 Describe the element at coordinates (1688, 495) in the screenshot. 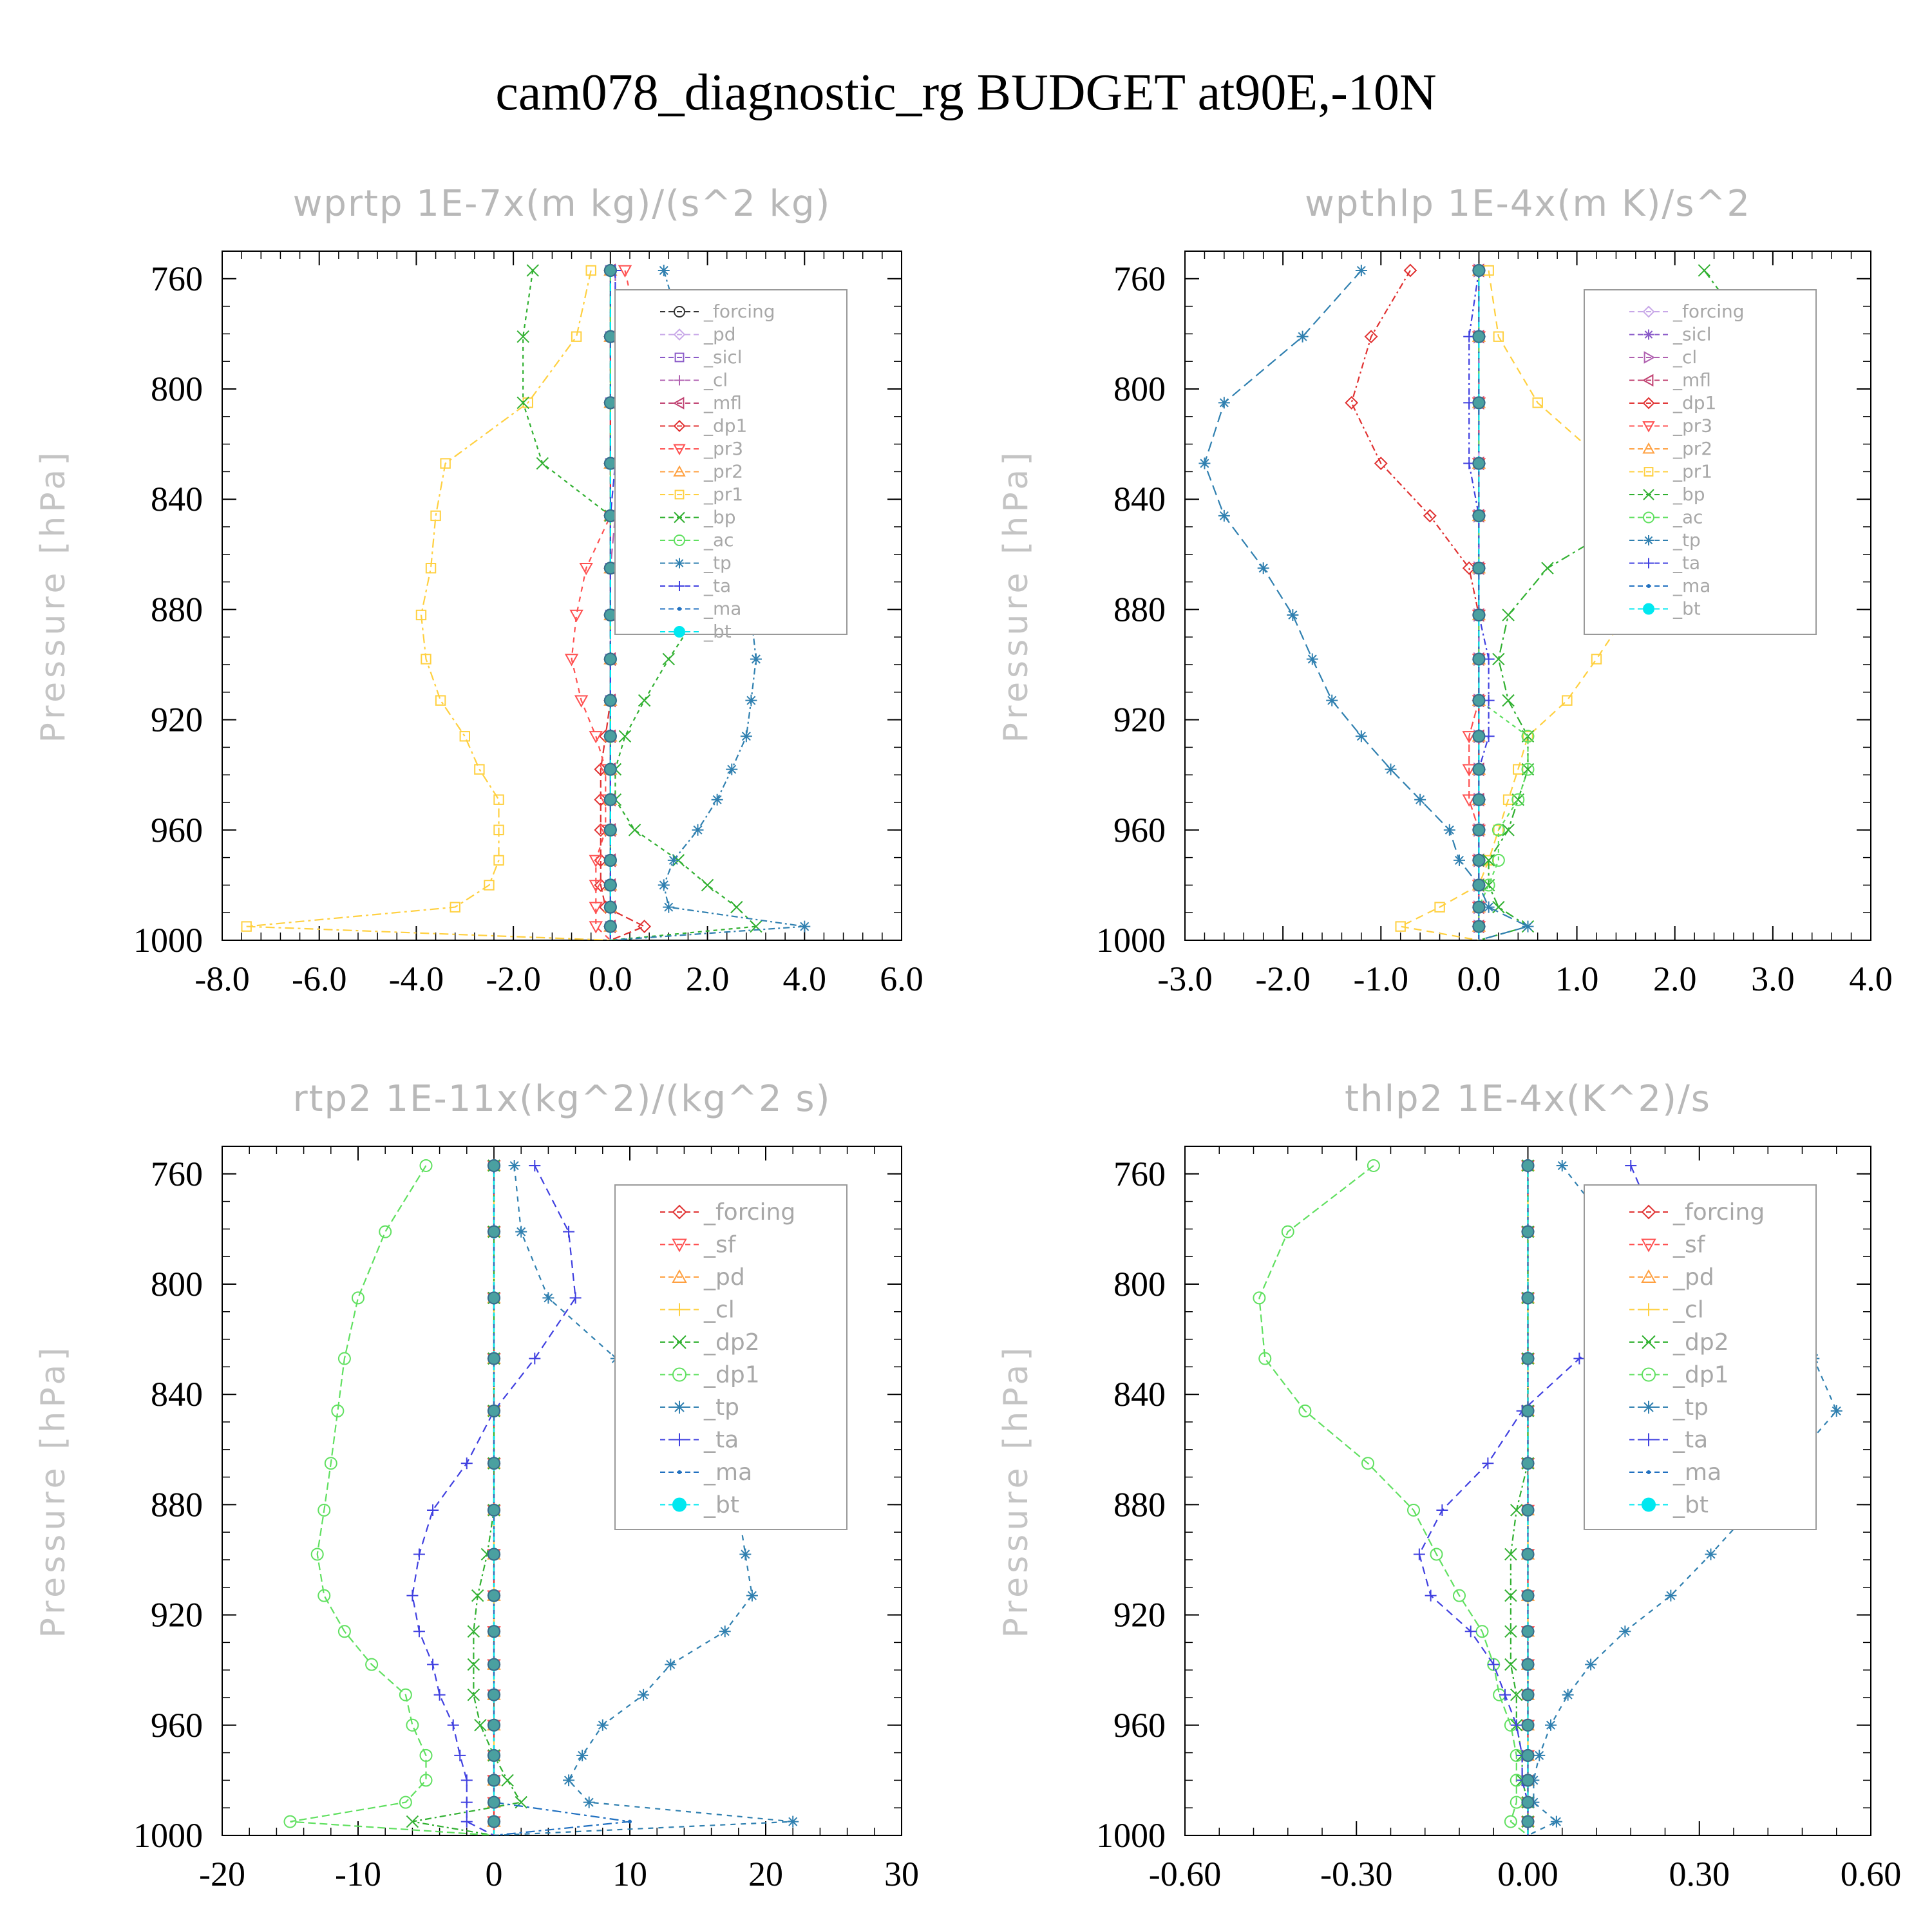

I see `legend-label: _bp` at that location.